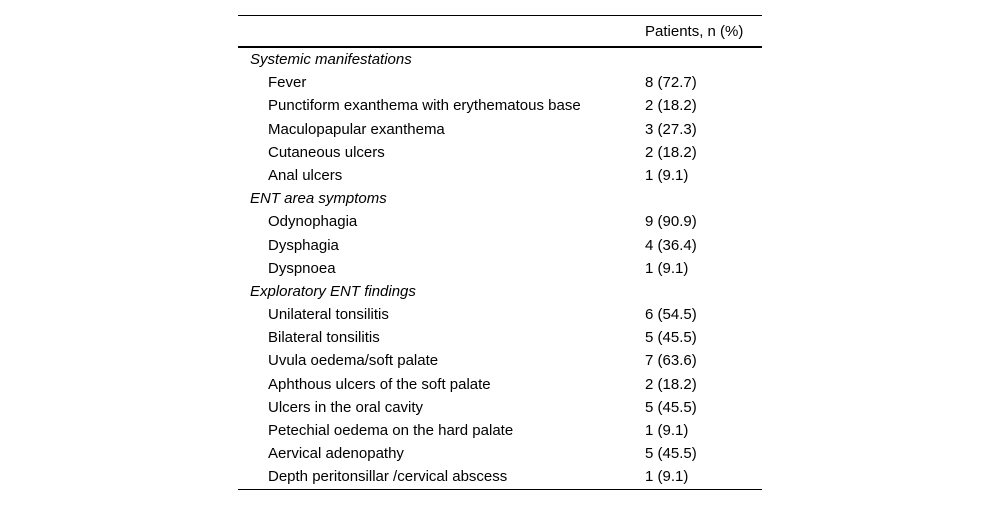 The width and height of the screenshot is (1000, 511). I want to click on row-label: Anal ulcers, so click(305, 175).